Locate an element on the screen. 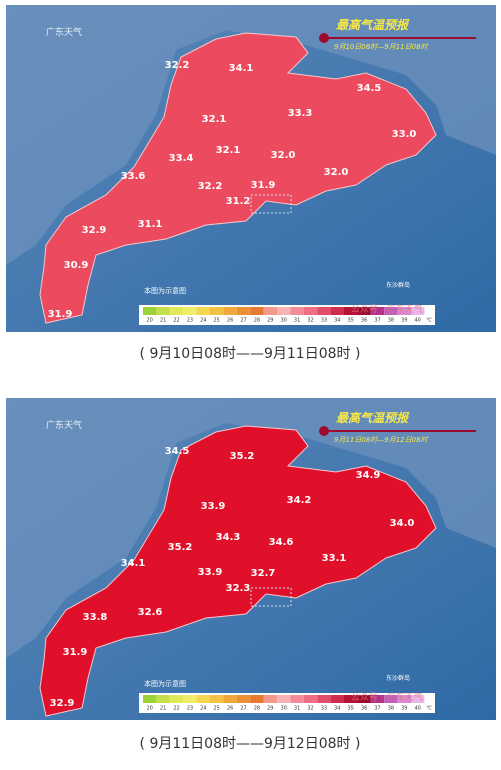  legend-tick: 32 is located at coordinates (310, 709).